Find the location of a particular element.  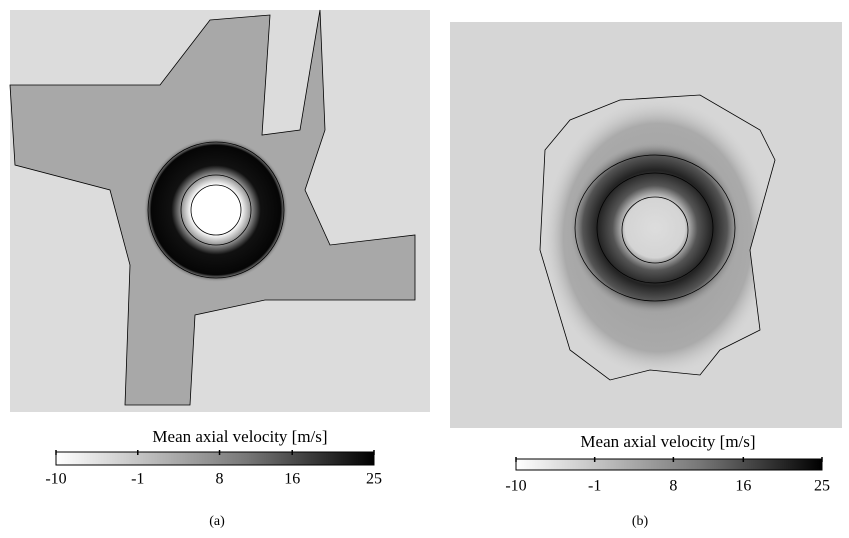

caption: (a) is located at coordinates (217, 521).